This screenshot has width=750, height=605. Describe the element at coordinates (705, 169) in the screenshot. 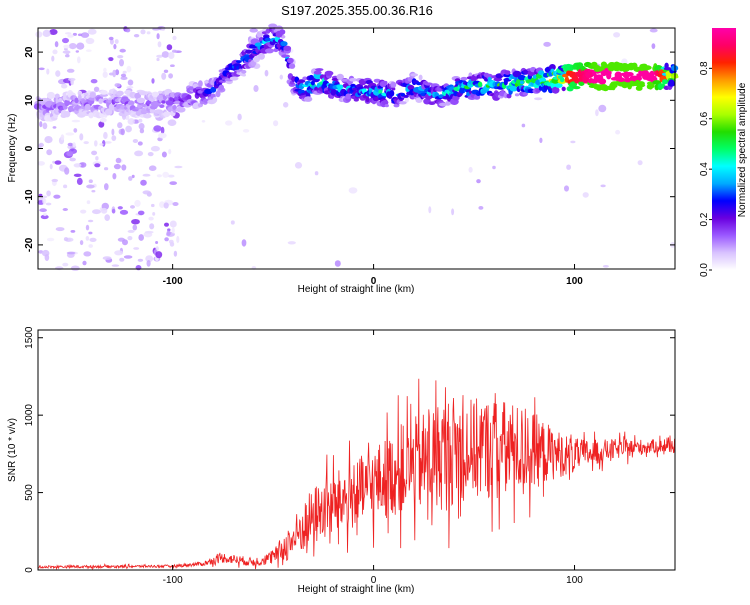

I see `colorbar-ticks: 0.0 0.2 0.4 0.6 0.8` at that location.